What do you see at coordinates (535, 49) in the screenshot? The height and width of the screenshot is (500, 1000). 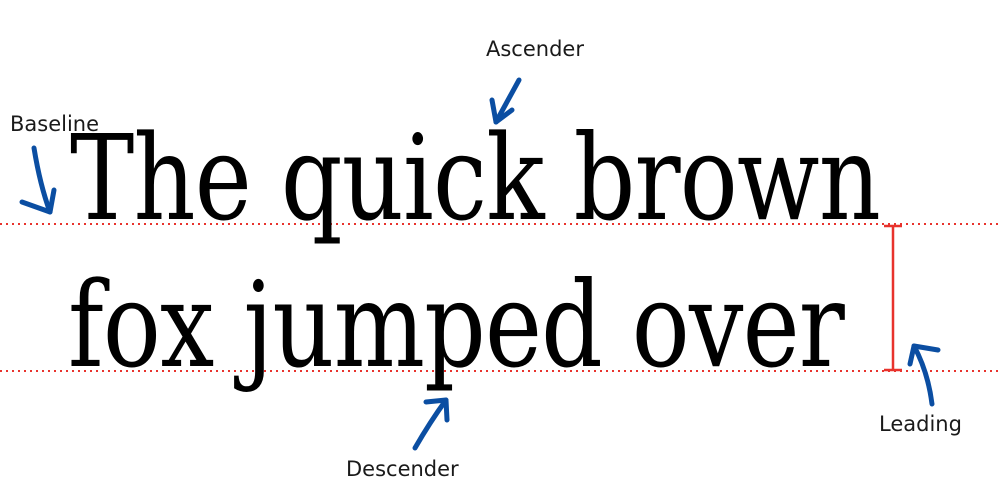 I see `ascender-label: Ascender` at bounding box center [535, 49].